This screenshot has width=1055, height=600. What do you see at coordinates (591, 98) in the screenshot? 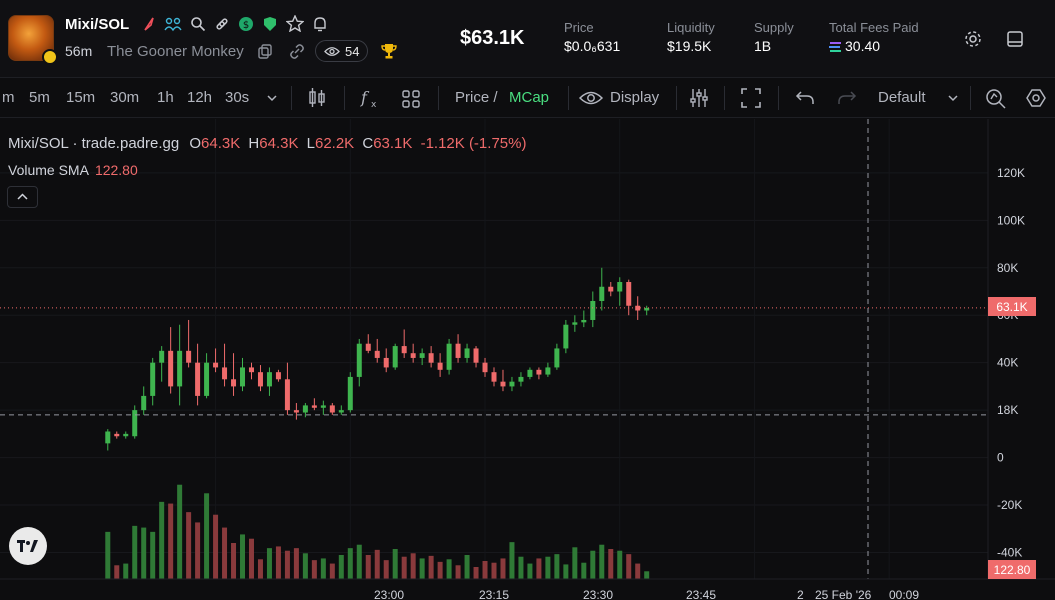
I see `eye-icon` at bounding box center [591, 98].